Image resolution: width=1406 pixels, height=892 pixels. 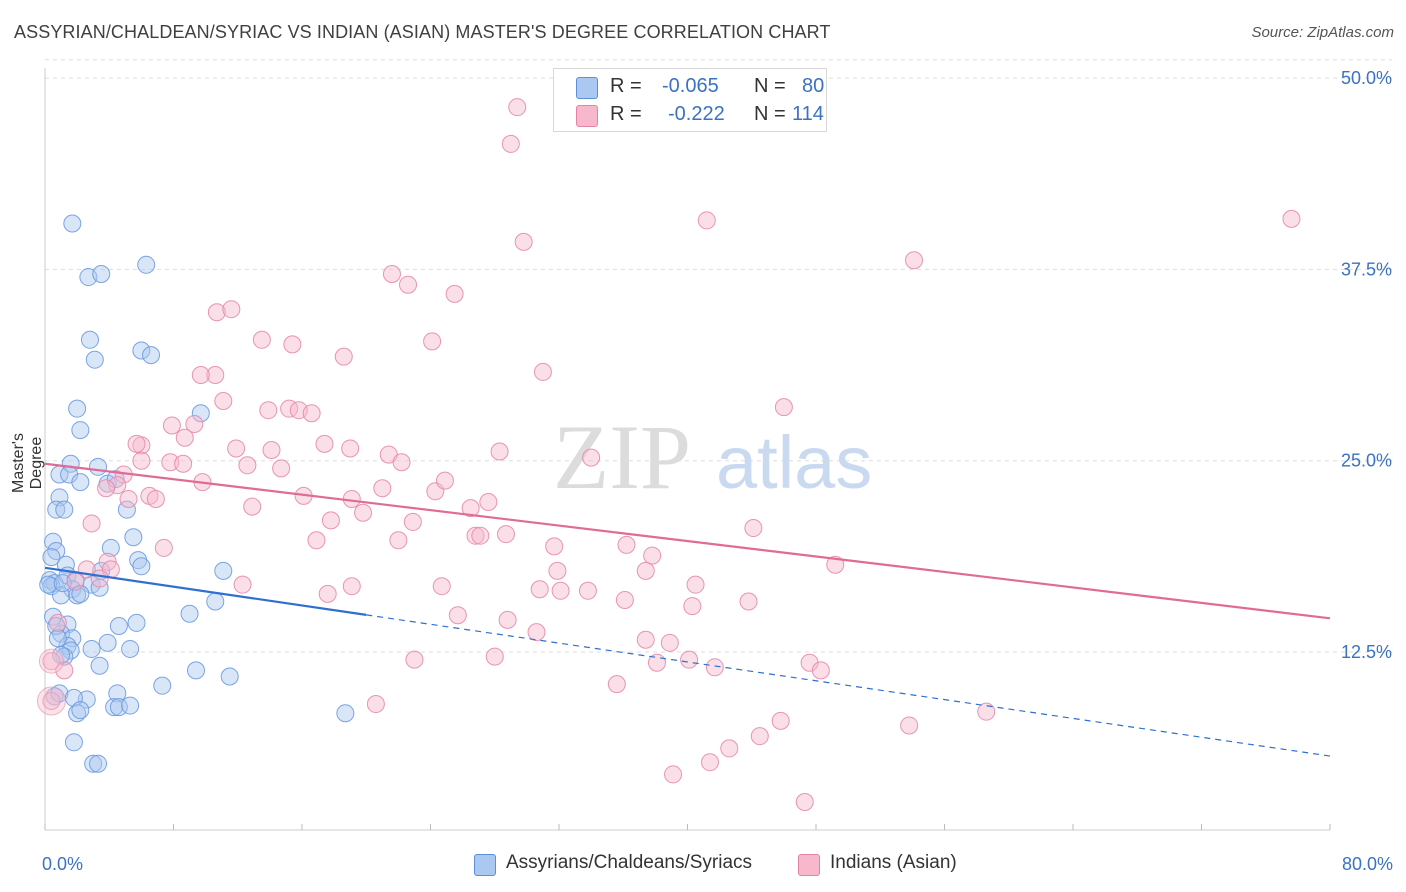 I want to click on r-value: -0.065, so click(x=690, y=86).